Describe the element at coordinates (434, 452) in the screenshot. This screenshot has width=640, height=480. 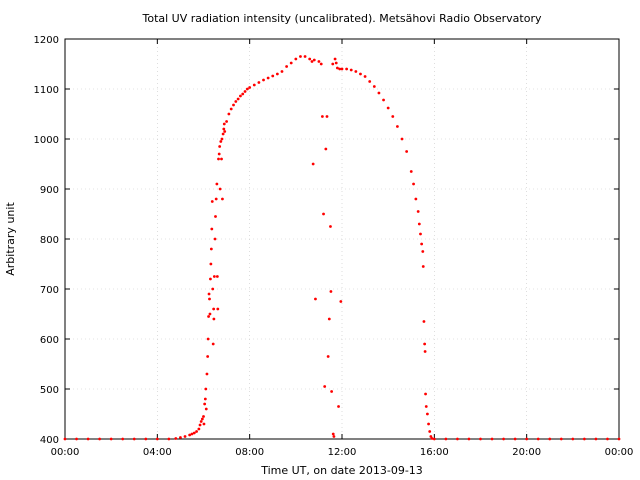
I see `x-tick-label: 16:00` at that location.